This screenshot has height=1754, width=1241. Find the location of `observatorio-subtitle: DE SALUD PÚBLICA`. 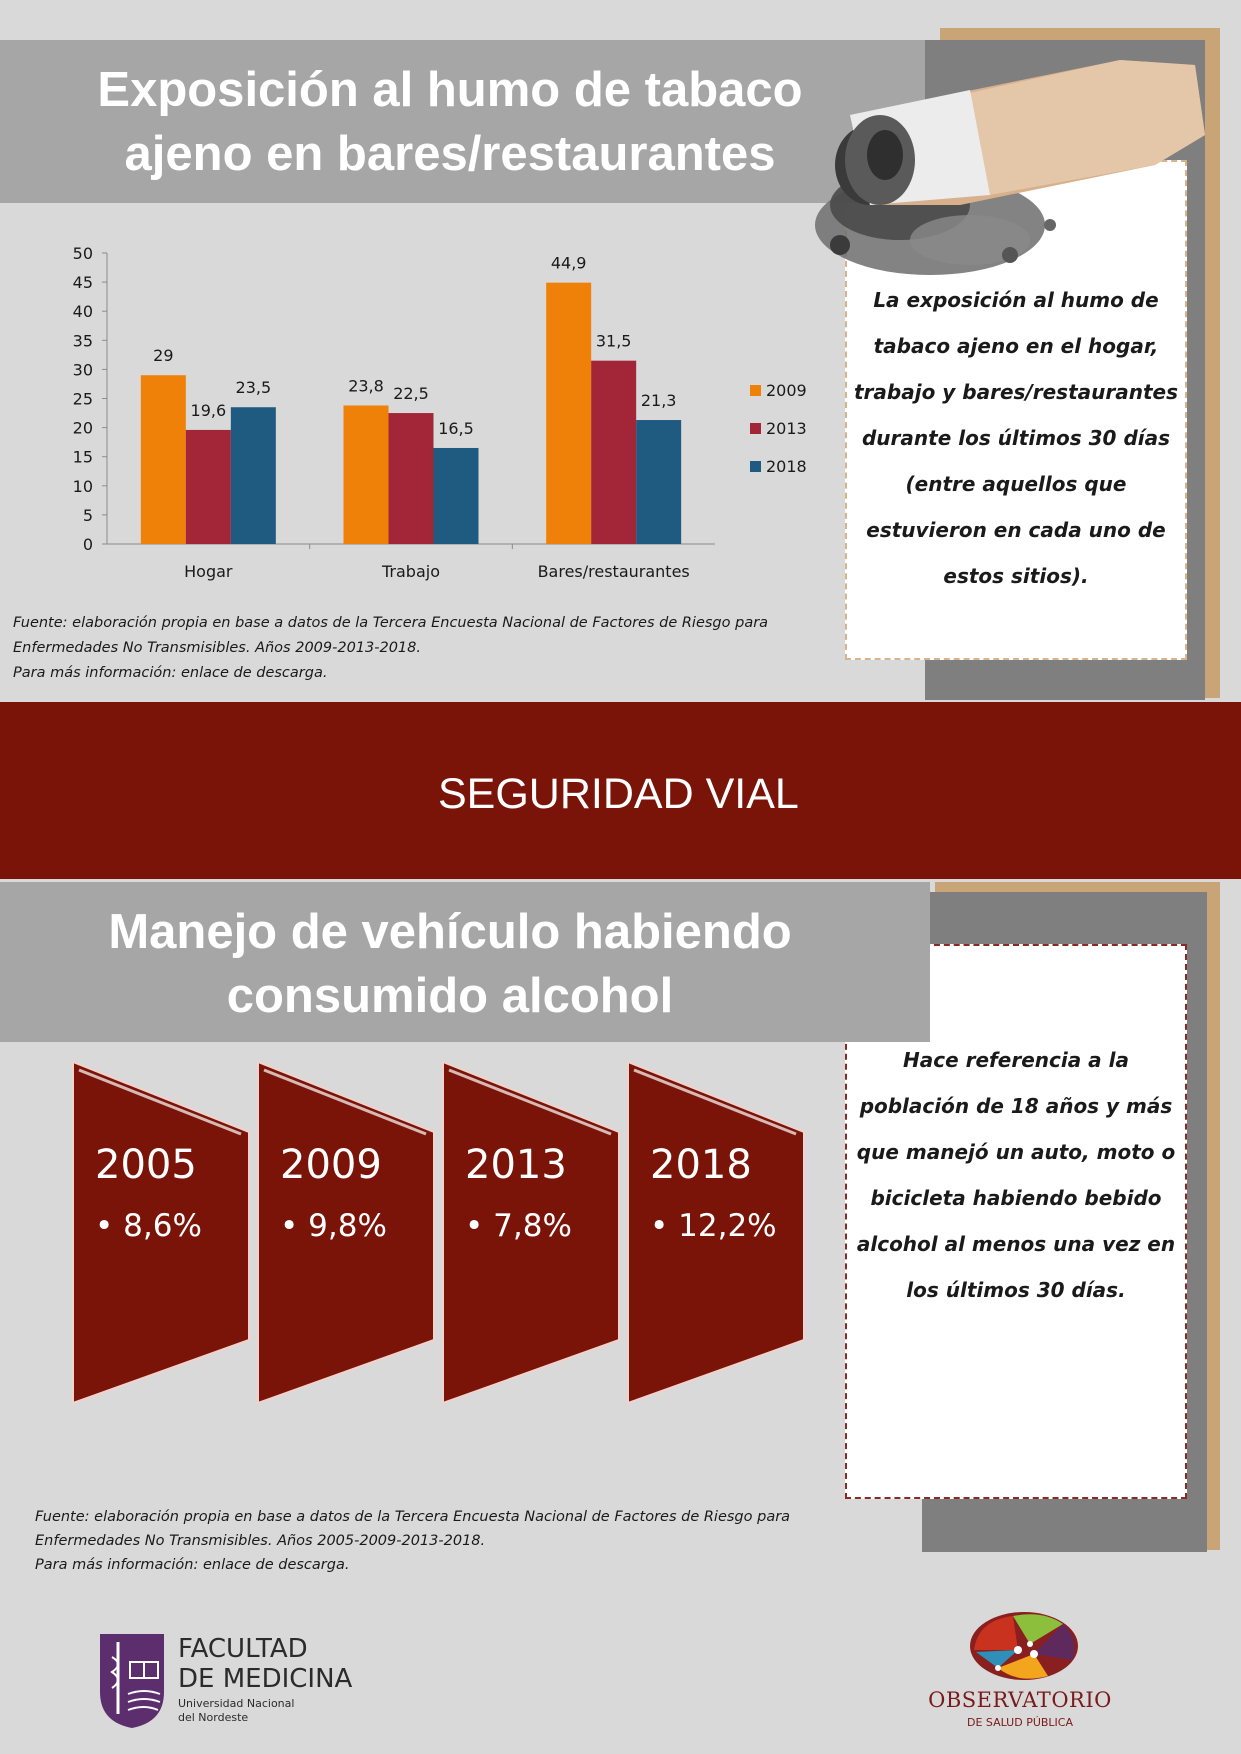

observatorio-subtitle: DE SALUD PÚBLICA is located at coordinates (1020, 1722).